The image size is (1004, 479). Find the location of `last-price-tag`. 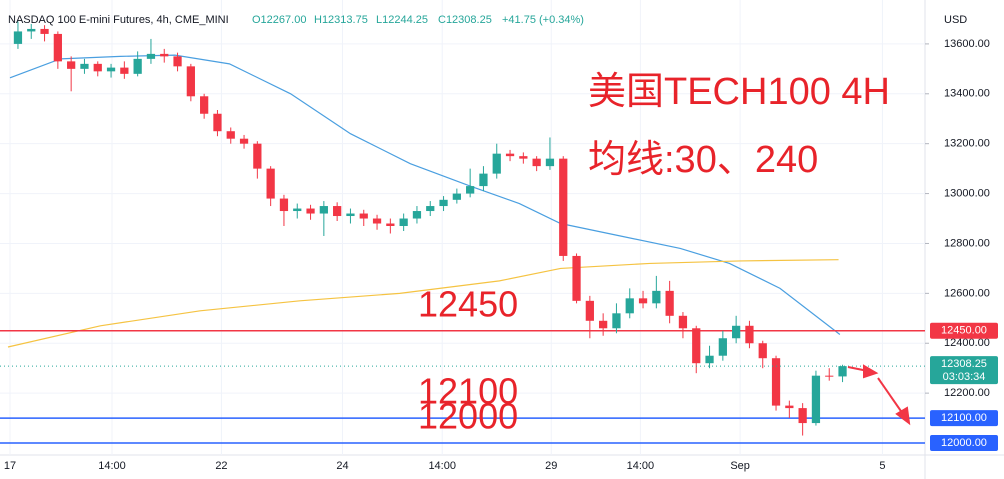

last-price-tag is located at coordinates (964, 370).